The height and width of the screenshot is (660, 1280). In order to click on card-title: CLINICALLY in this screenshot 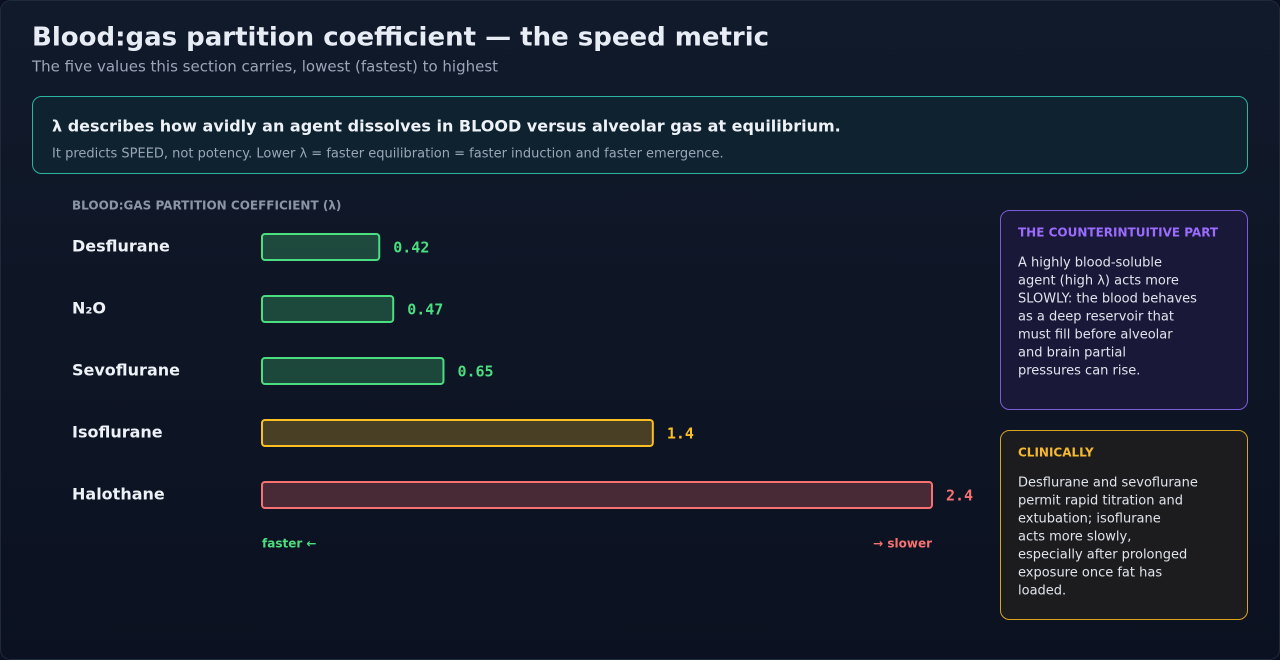, I will do `click(1056, 453)`.